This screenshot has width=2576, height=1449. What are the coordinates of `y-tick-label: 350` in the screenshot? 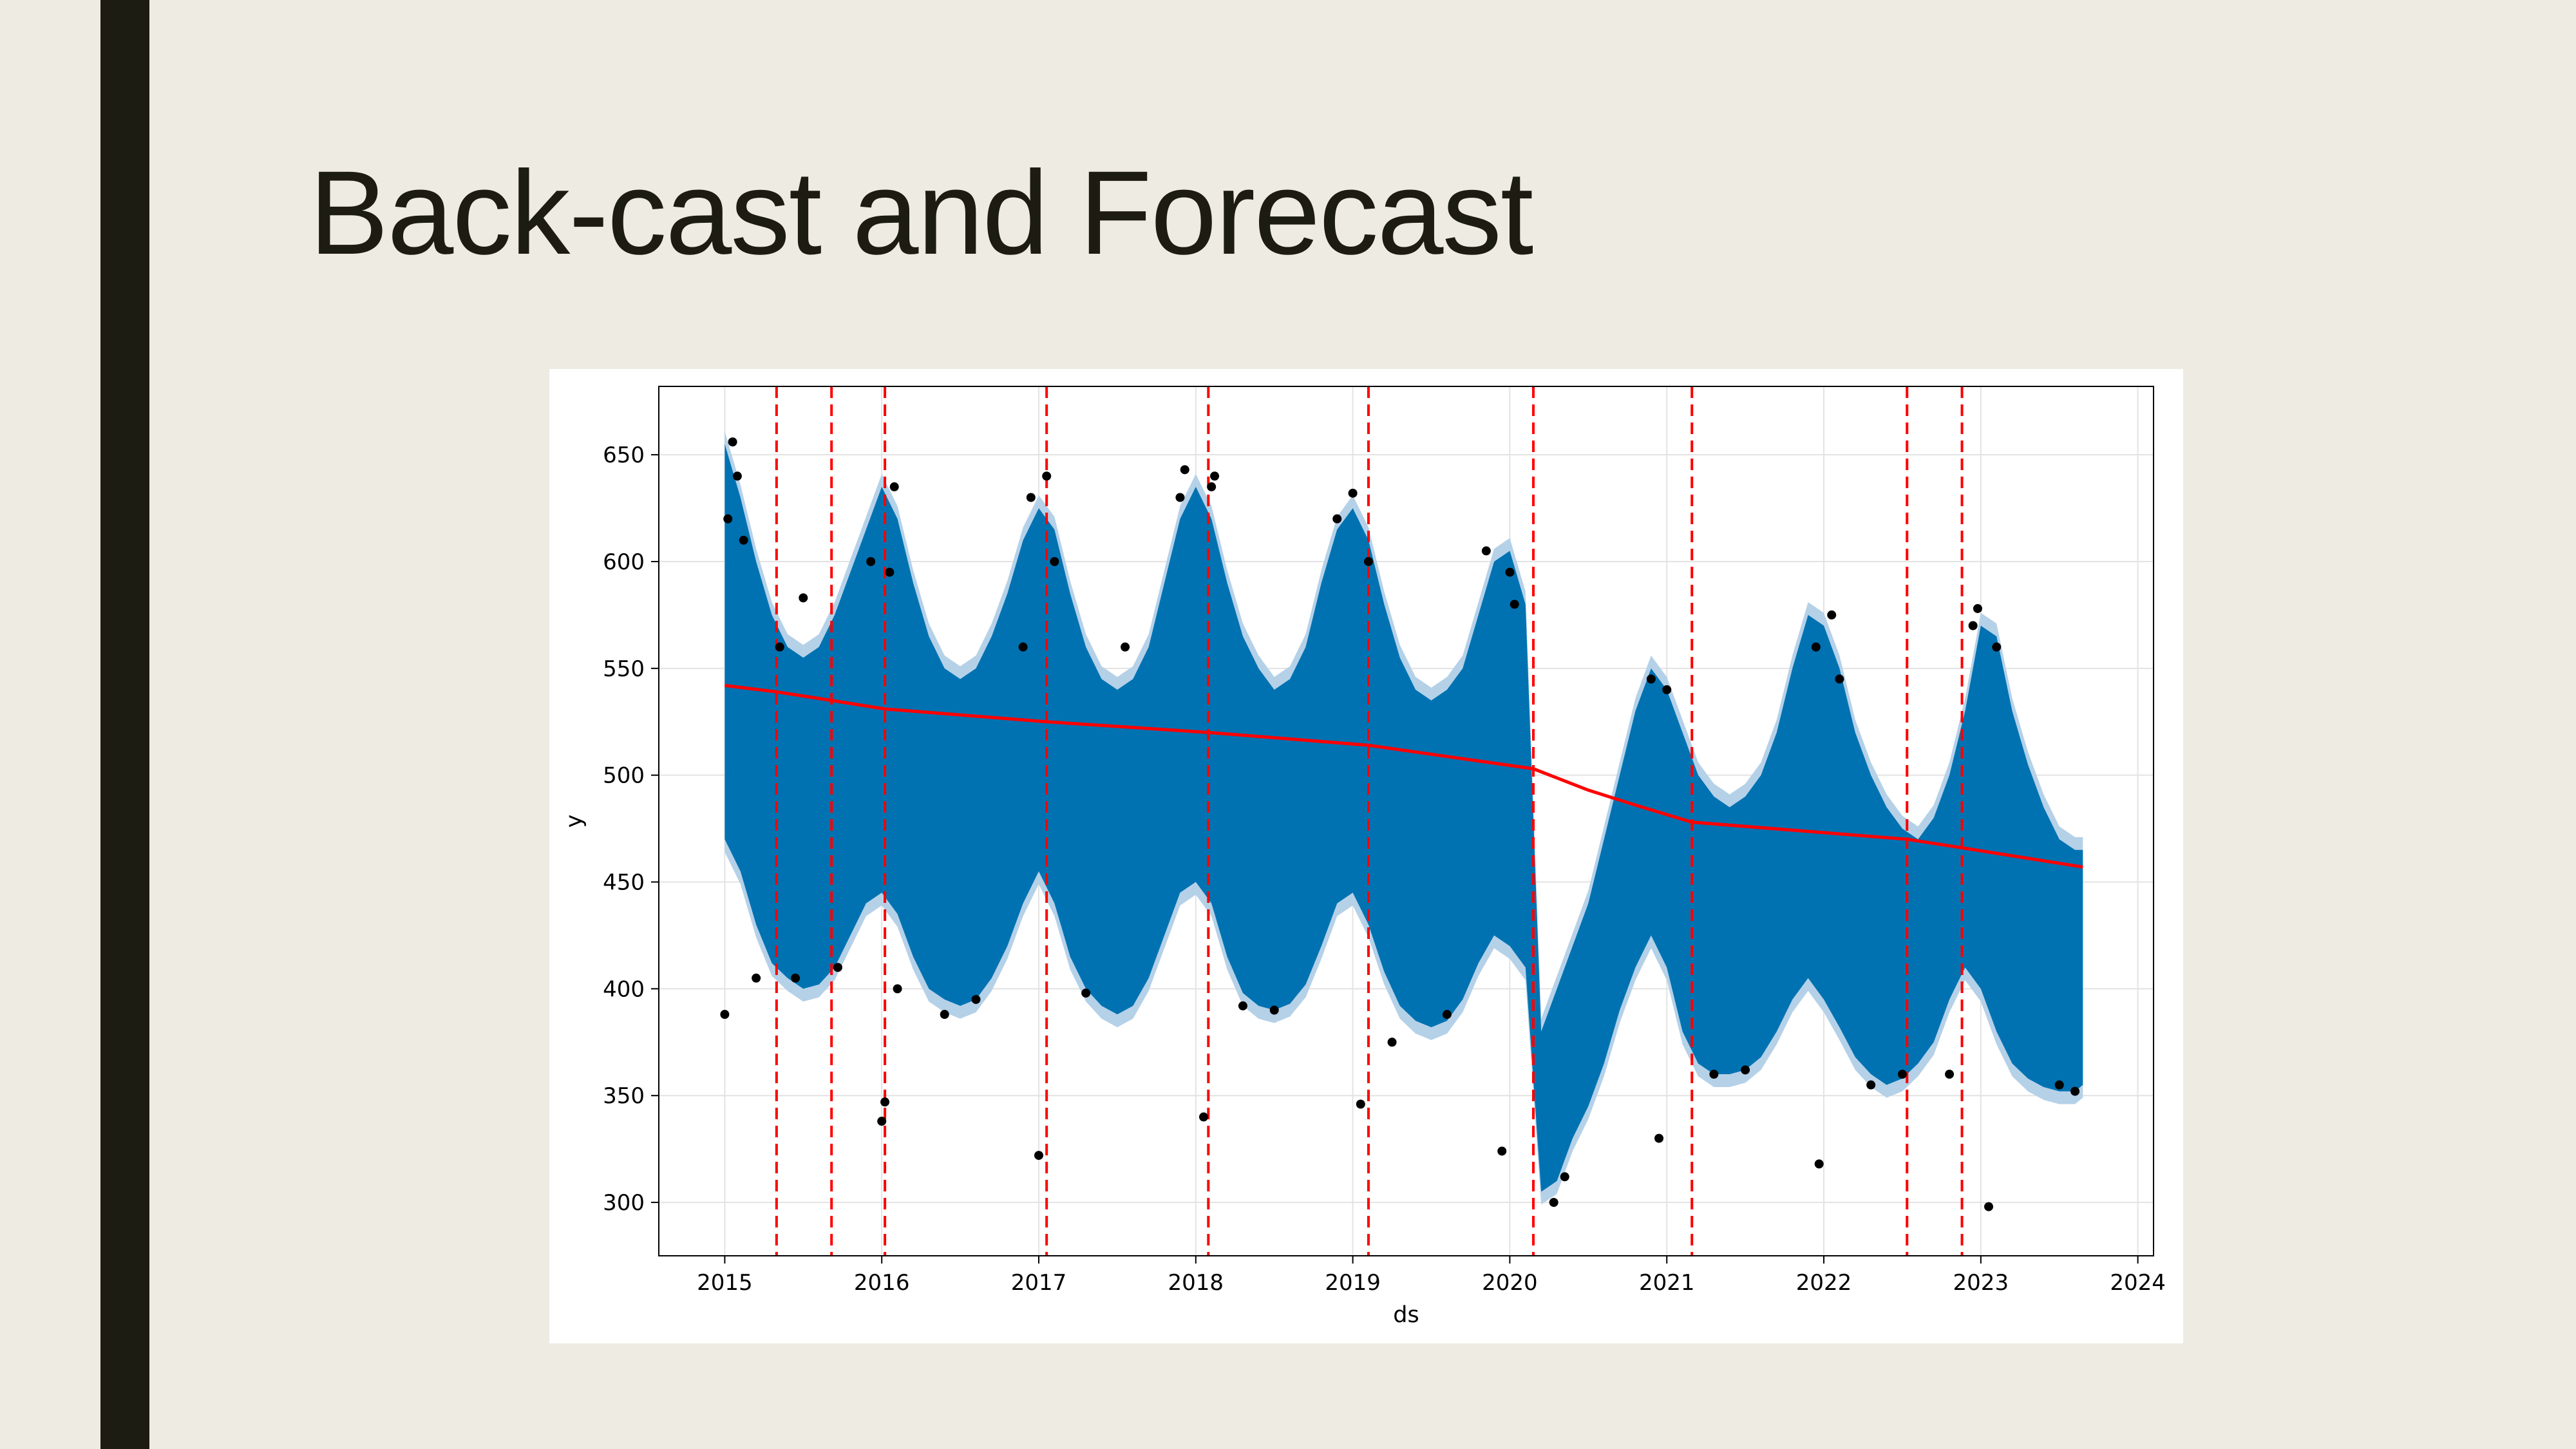 It's located at (624, 1096).